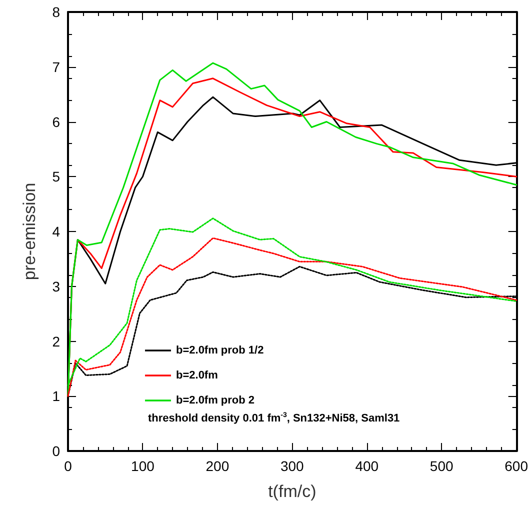  What do you see at coordinates (56, 232) in the screenshot?
I see `y-tick-label: 4` at bounding box center [56, 232].